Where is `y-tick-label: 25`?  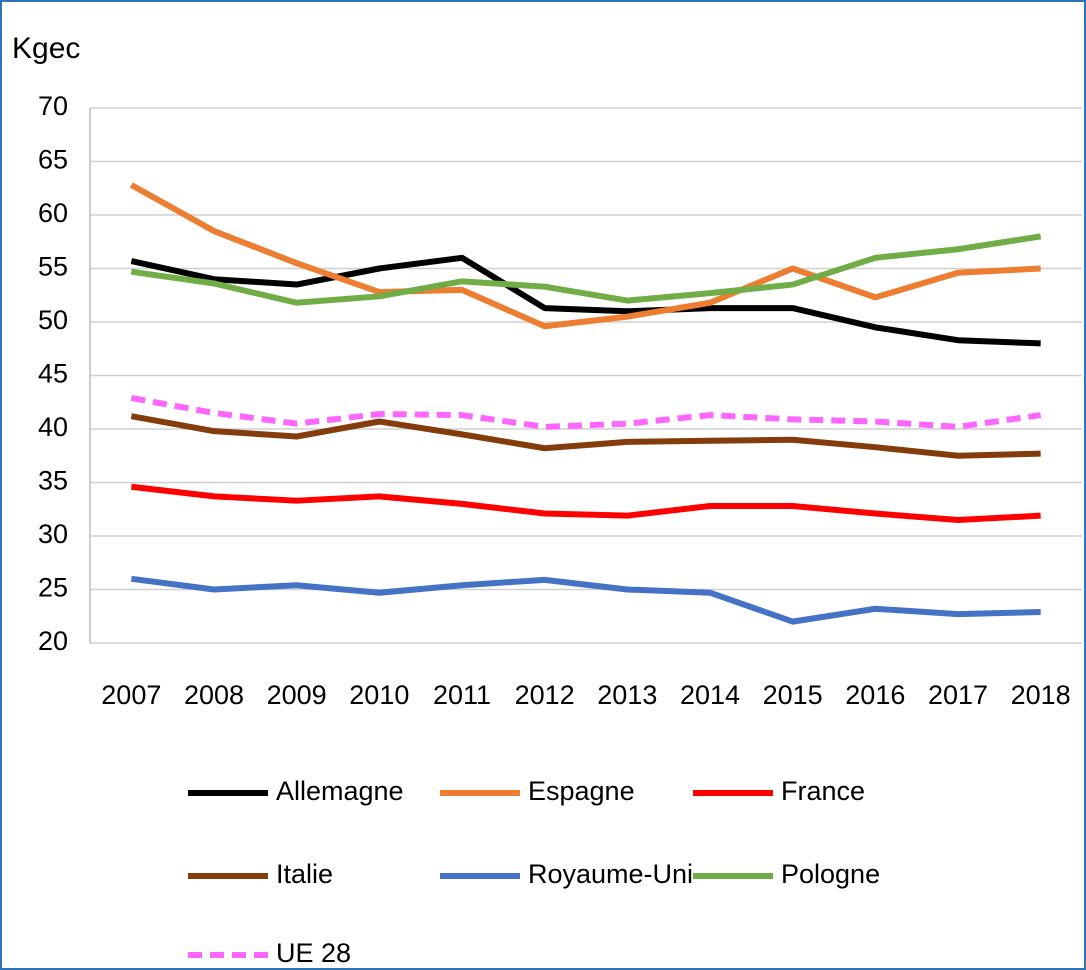
y-tick-label: 25 is located at coordinates (53, 588).